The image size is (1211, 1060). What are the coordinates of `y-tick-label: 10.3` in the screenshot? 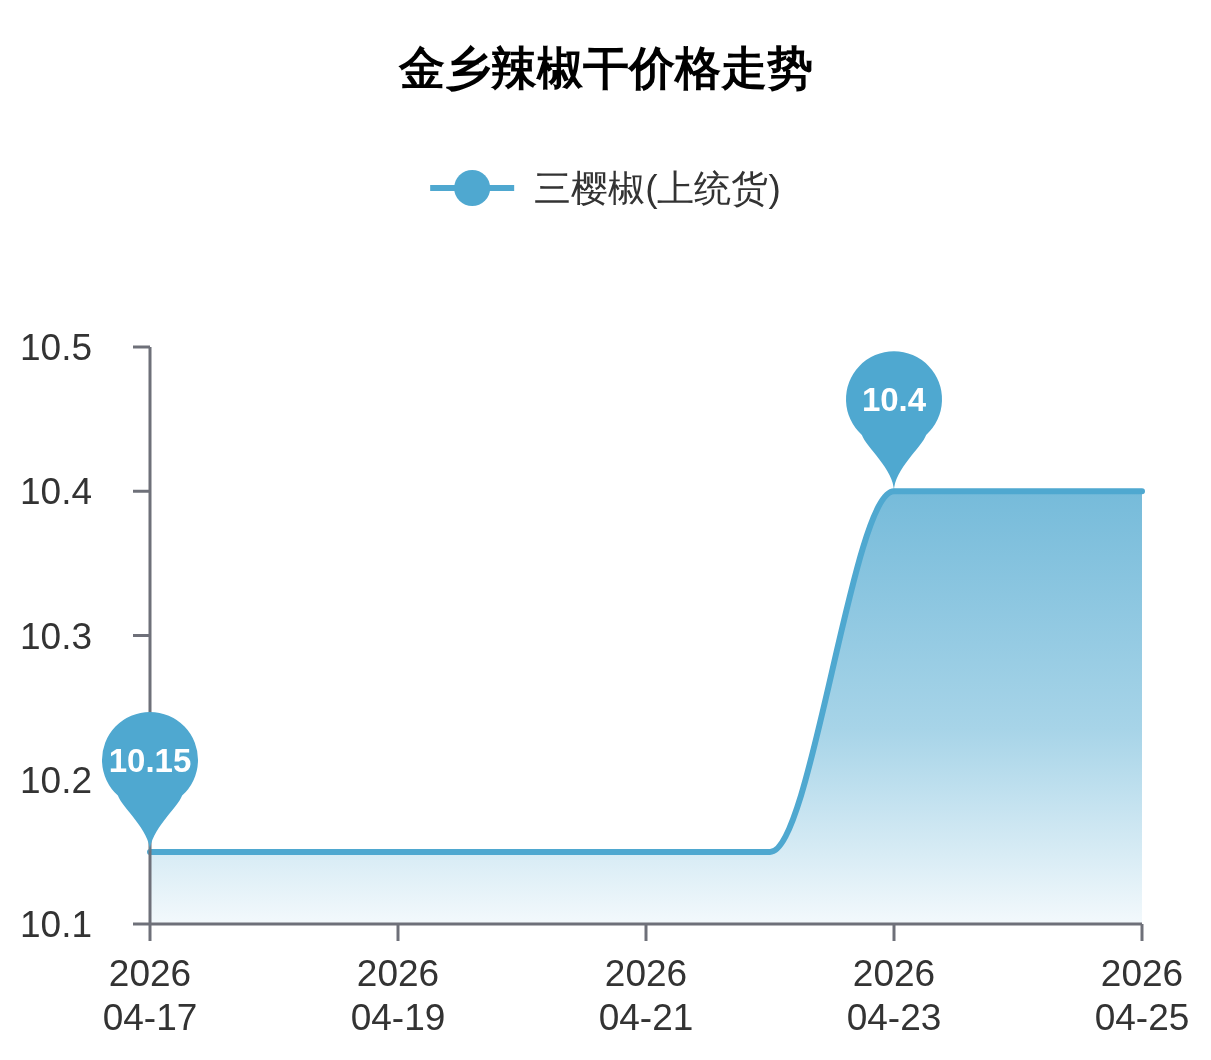 It's located at (55, 636).